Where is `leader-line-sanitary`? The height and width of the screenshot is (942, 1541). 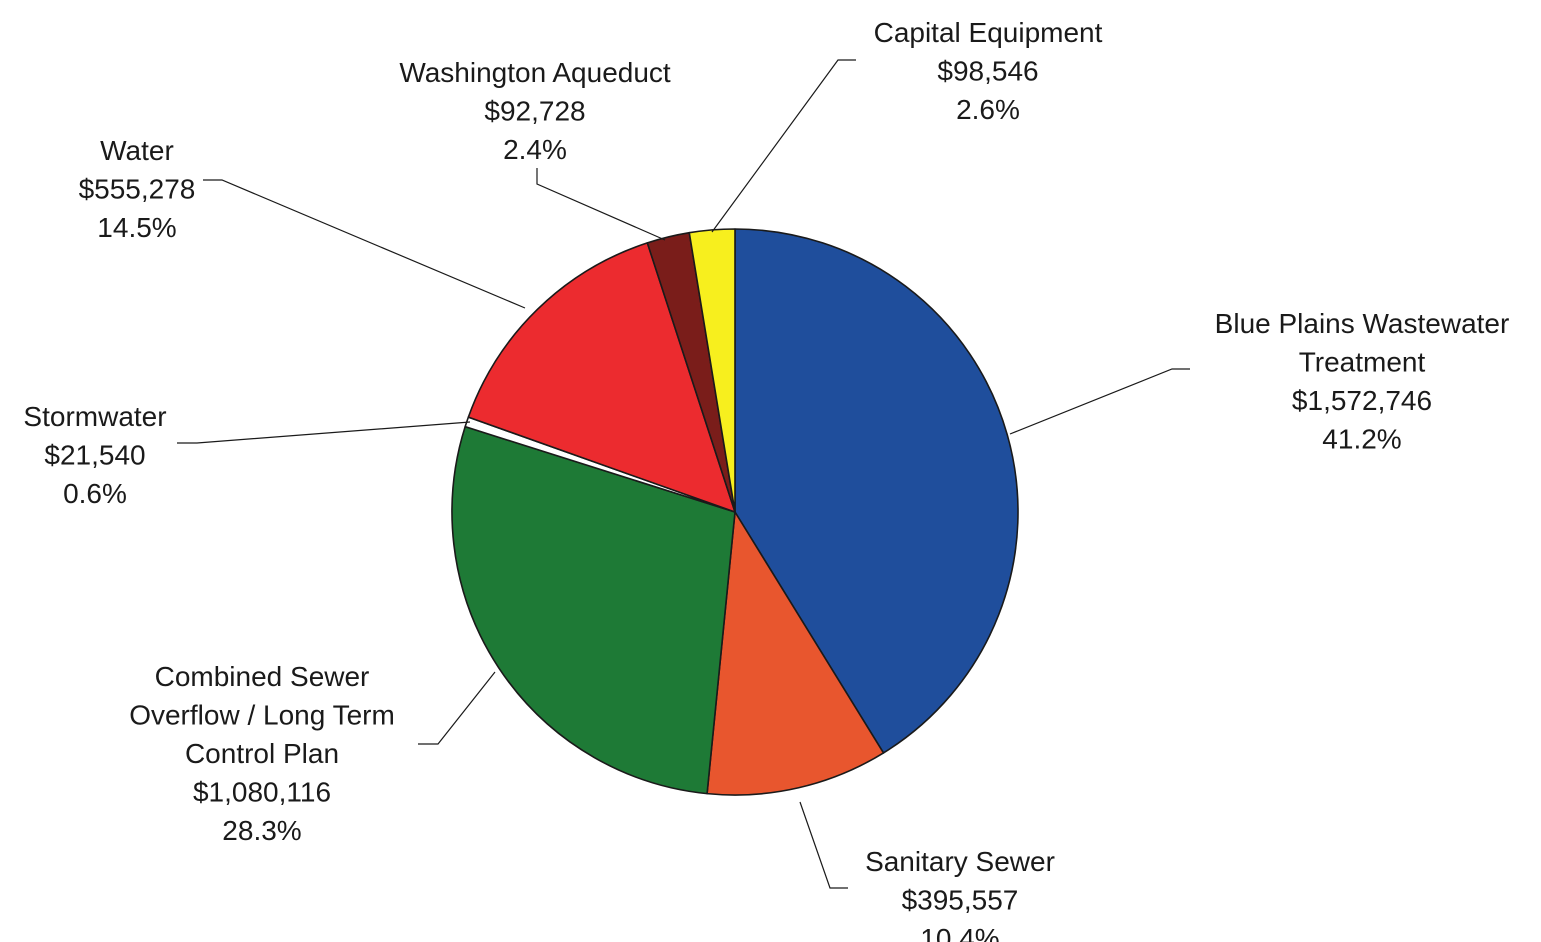
leader-line-sanitary is located at coordinates (823, 845).